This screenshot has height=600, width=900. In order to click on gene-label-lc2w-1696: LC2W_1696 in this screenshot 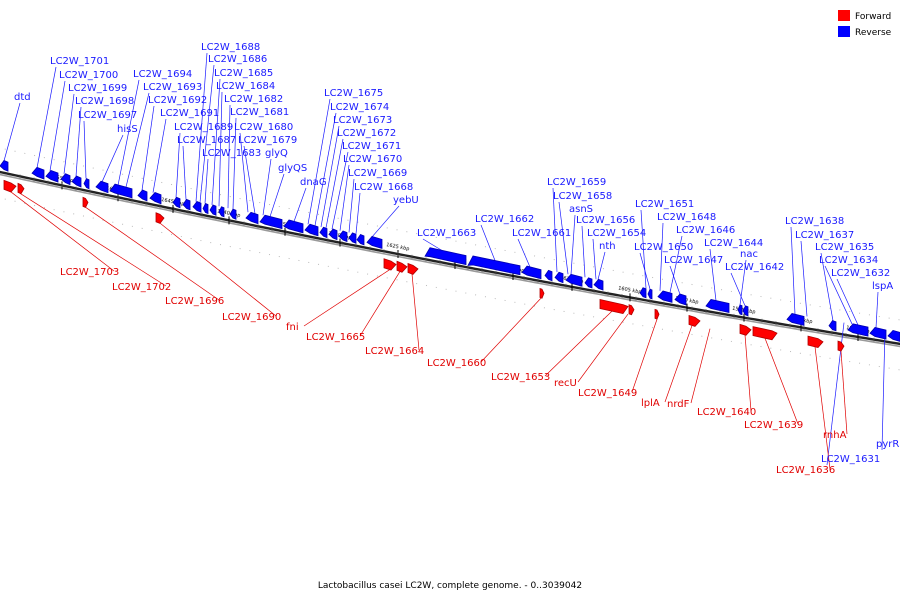, I will do `click(194, 301)`.